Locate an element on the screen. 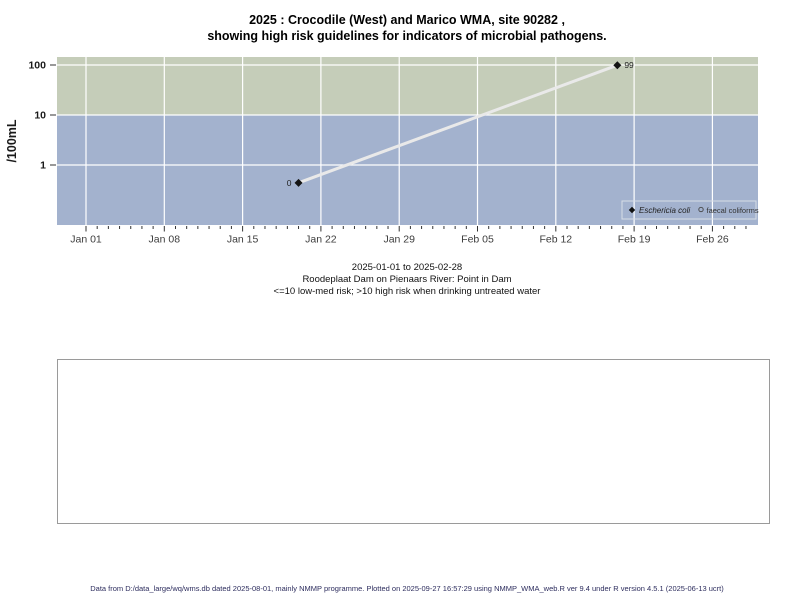 The image size is (800, 600). x-tick-label: Jan 08 is located at coordinates (165, 240).